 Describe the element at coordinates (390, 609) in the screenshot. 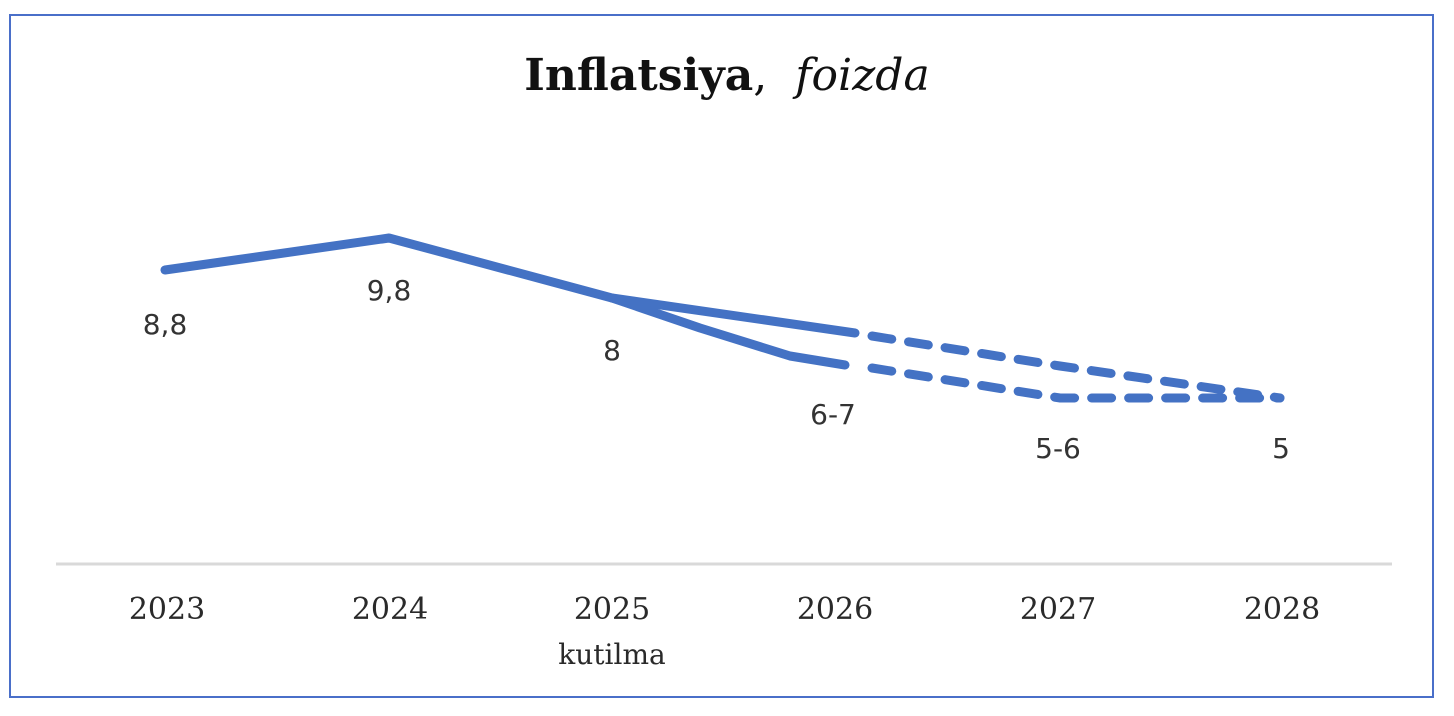

I see `x-tick-2024: 2024` at that location.